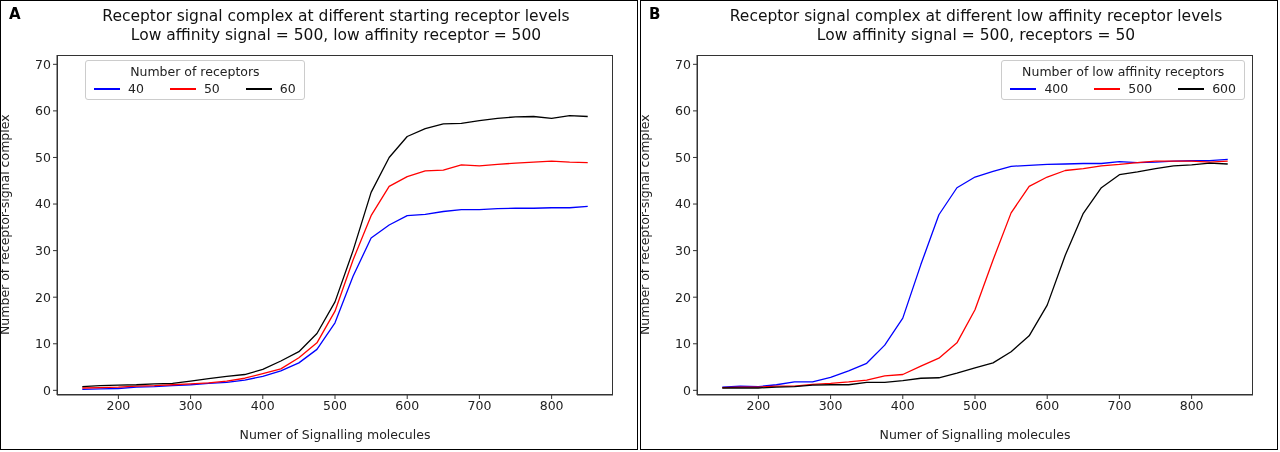 The width and height of the screenshot is (1280, 452). Describe the element at coordinates (136, 88) in the screenshot. I see `legend-label: 40` at that location.